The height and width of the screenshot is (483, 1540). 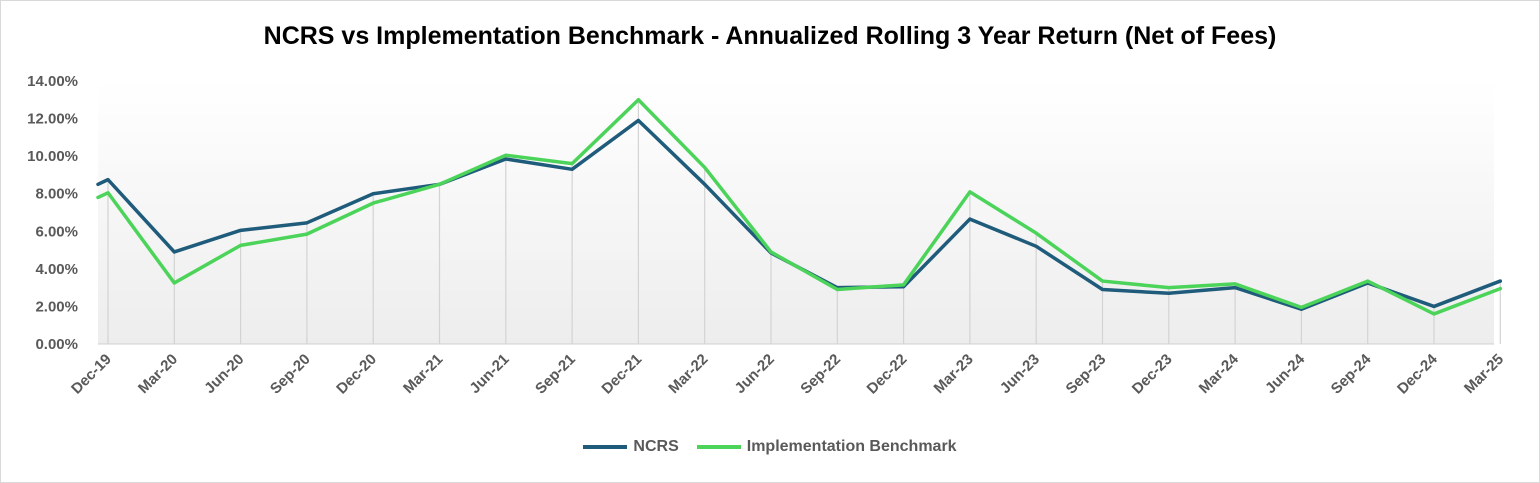 I want to click on x-tick-label: Jun-22, so click(x=755, y=374).